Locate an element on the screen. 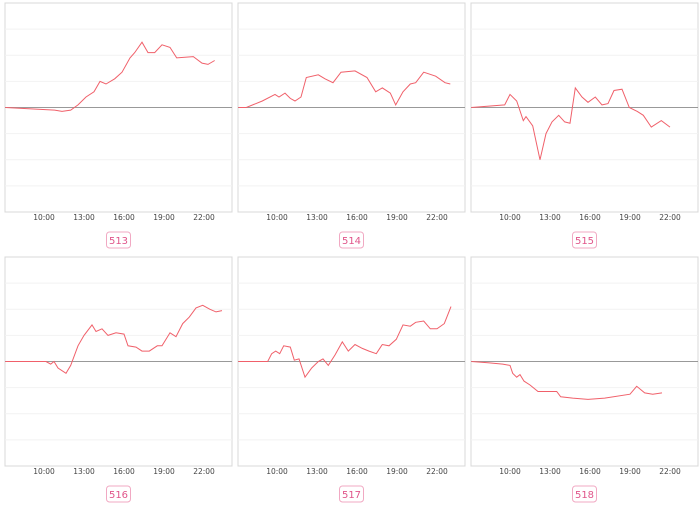 This screenshot has width=700, height=507. chart-label: 514 is located at coordinates (351, 241).